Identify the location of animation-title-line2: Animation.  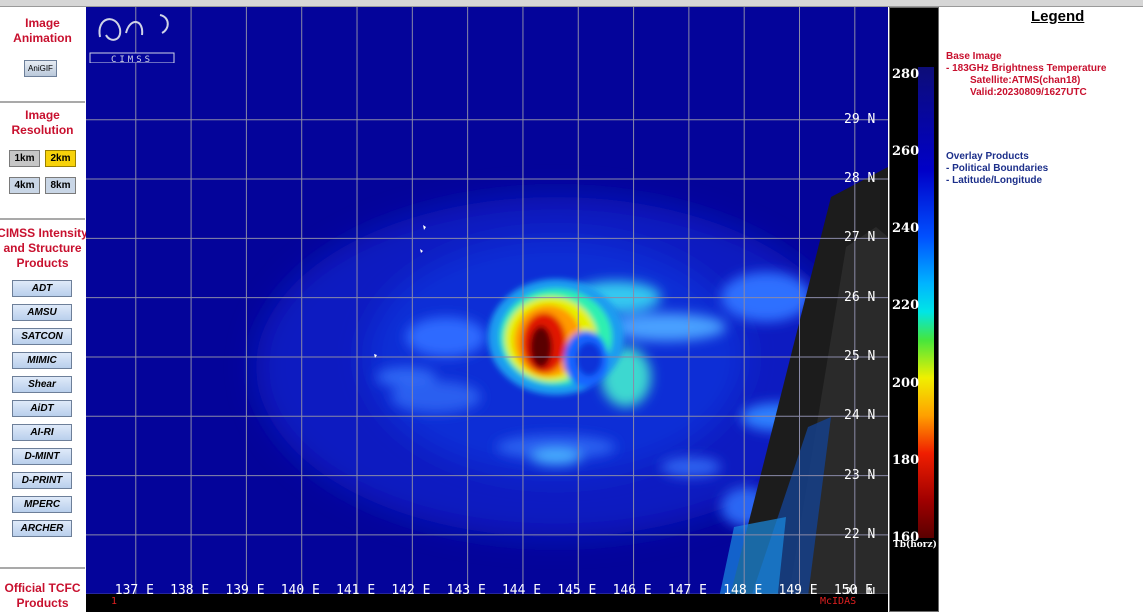
(42, 38).